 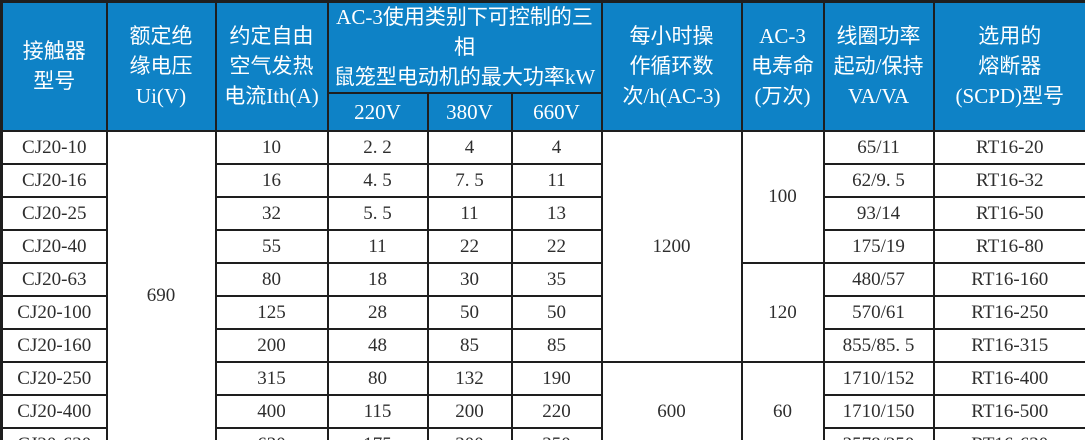 I want to click on cell-power-660v: 85, so click(x=556, y=346).